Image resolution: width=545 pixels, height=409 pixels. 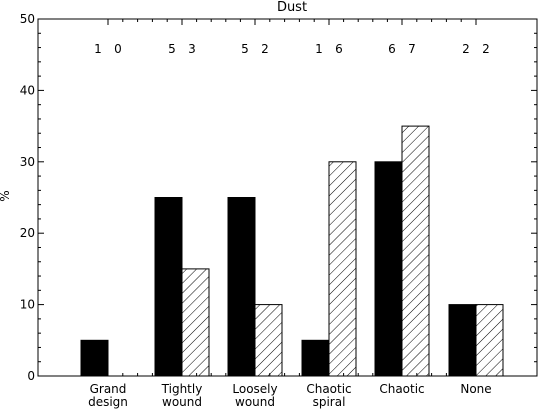 What do you see at coordinates (108, 402) in the screenshot?
I see `category-label-line2: design` at bounding box center [108, 402].